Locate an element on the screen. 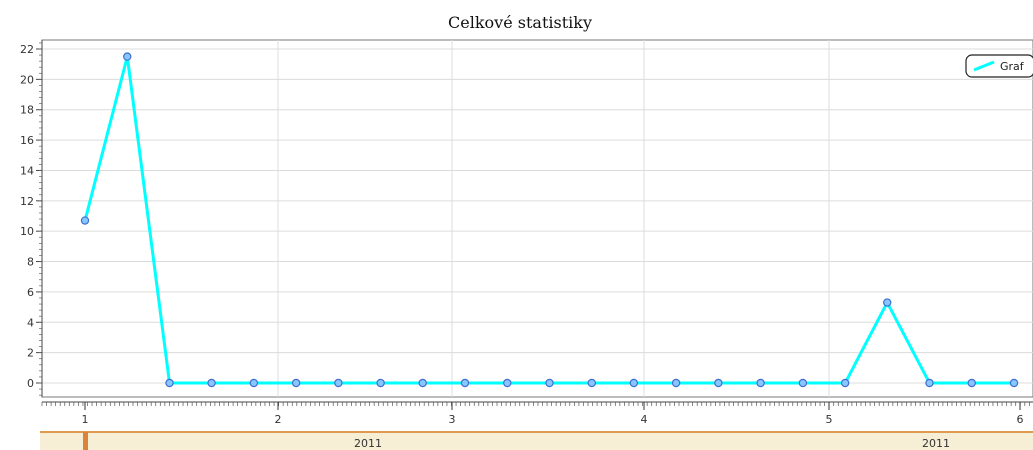  y-tick-label: 10 is located at coordinates (27, 231).